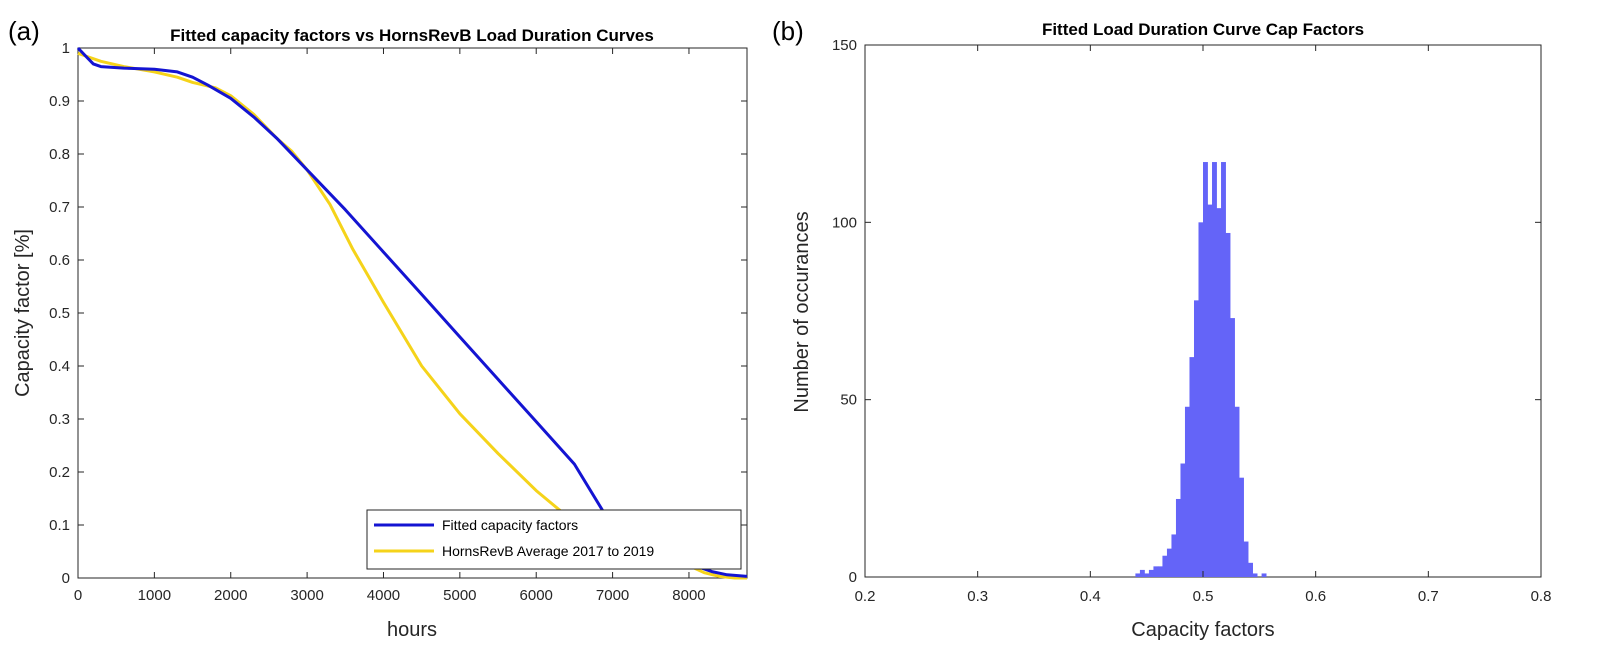 The width and height of the screenshot is (1615, 666). What do you see at coordinates (230, 595) in the screenshot?
I see `chart-a-xtick-label: 2000` at bounding box center [230, 595].